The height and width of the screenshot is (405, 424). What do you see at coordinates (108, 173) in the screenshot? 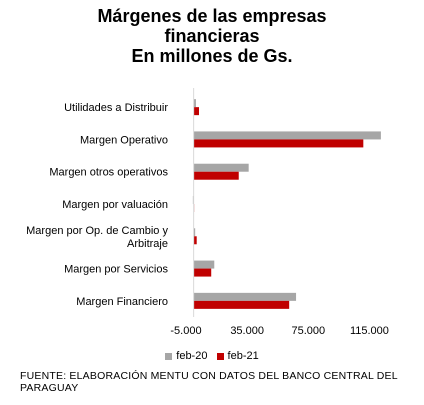
I see `category-label-margen-otros-operativos: Margen otros operativos` at bounding box center [108, 173].